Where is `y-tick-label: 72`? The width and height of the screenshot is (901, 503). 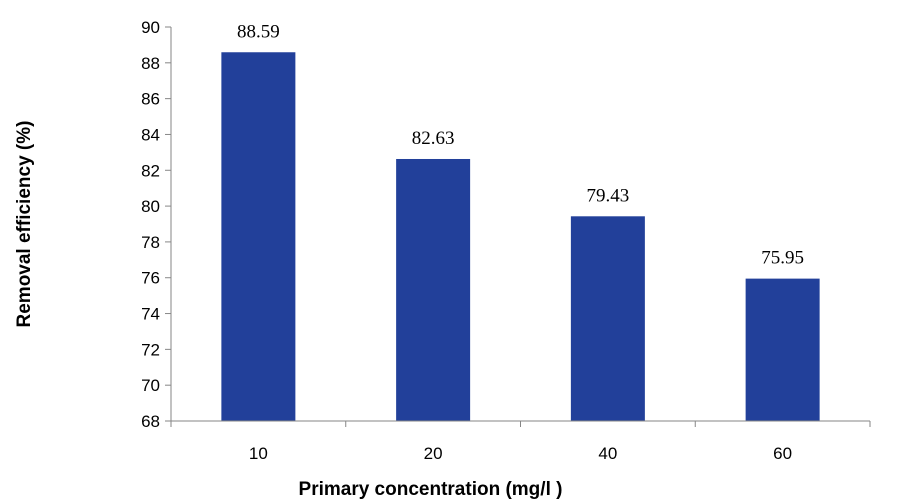
y-tick-label: 72 is located at coordinates (150, 349).